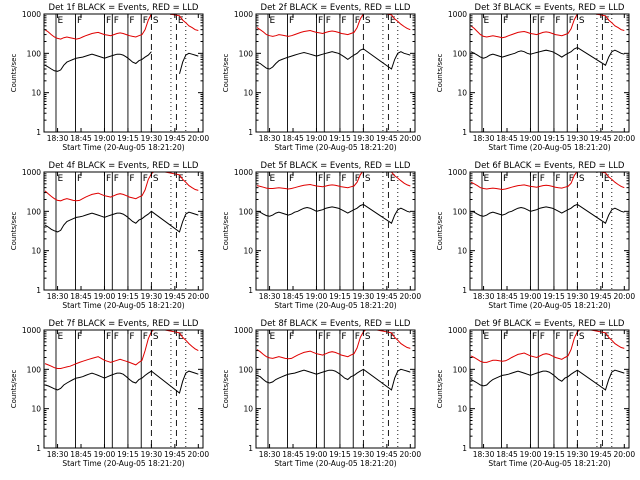 Image resolution: width=640 pixels, height=480 pixels. What do you see at coordinates (152, 138) in the screenshot?
I see `x-tick-label: 19:30` at bounding box center [152, 138].